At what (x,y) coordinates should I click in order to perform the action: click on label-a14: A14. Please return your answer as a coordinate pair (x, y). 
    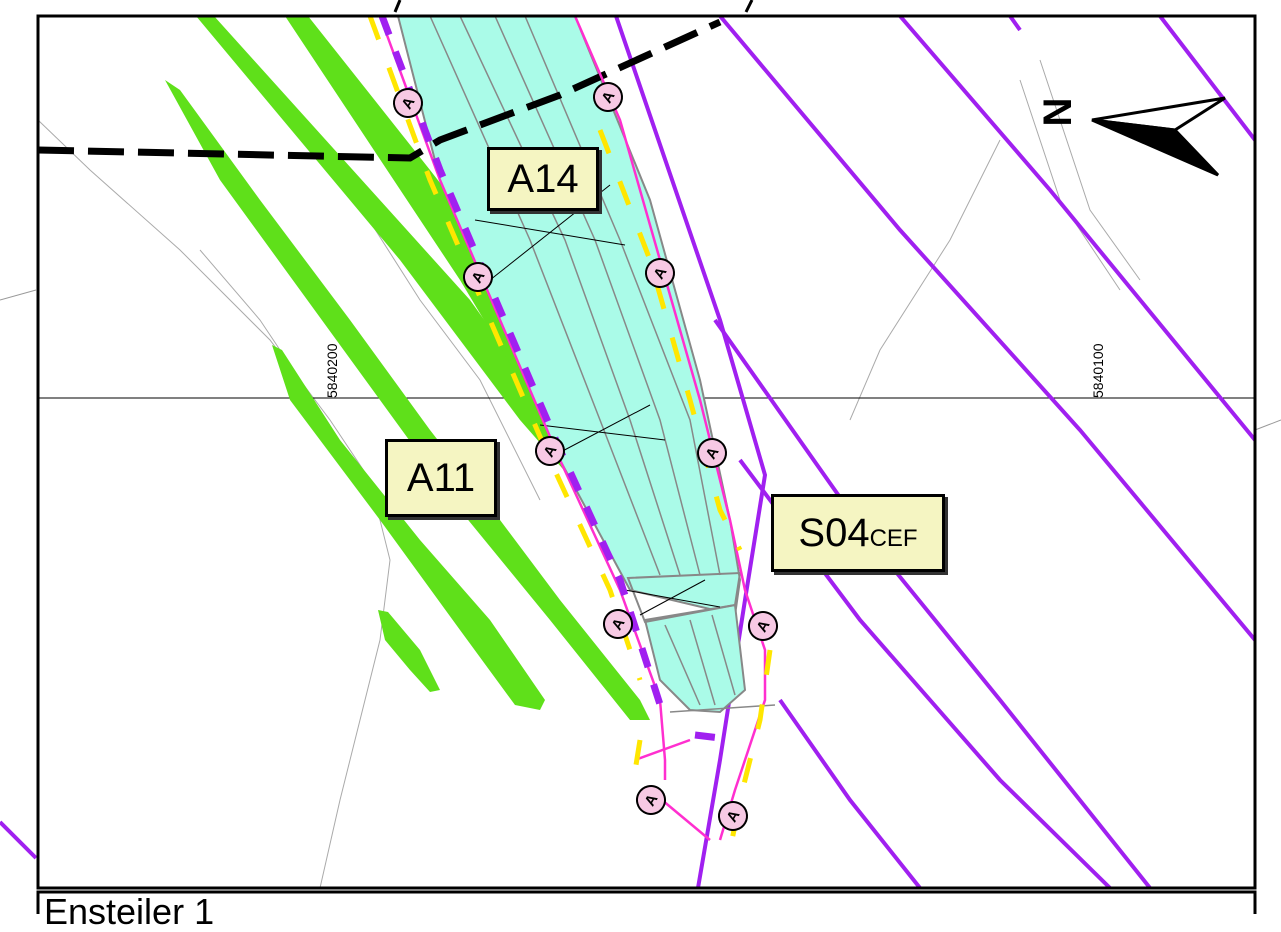
    Looking at the image, I should click on (543, 179).